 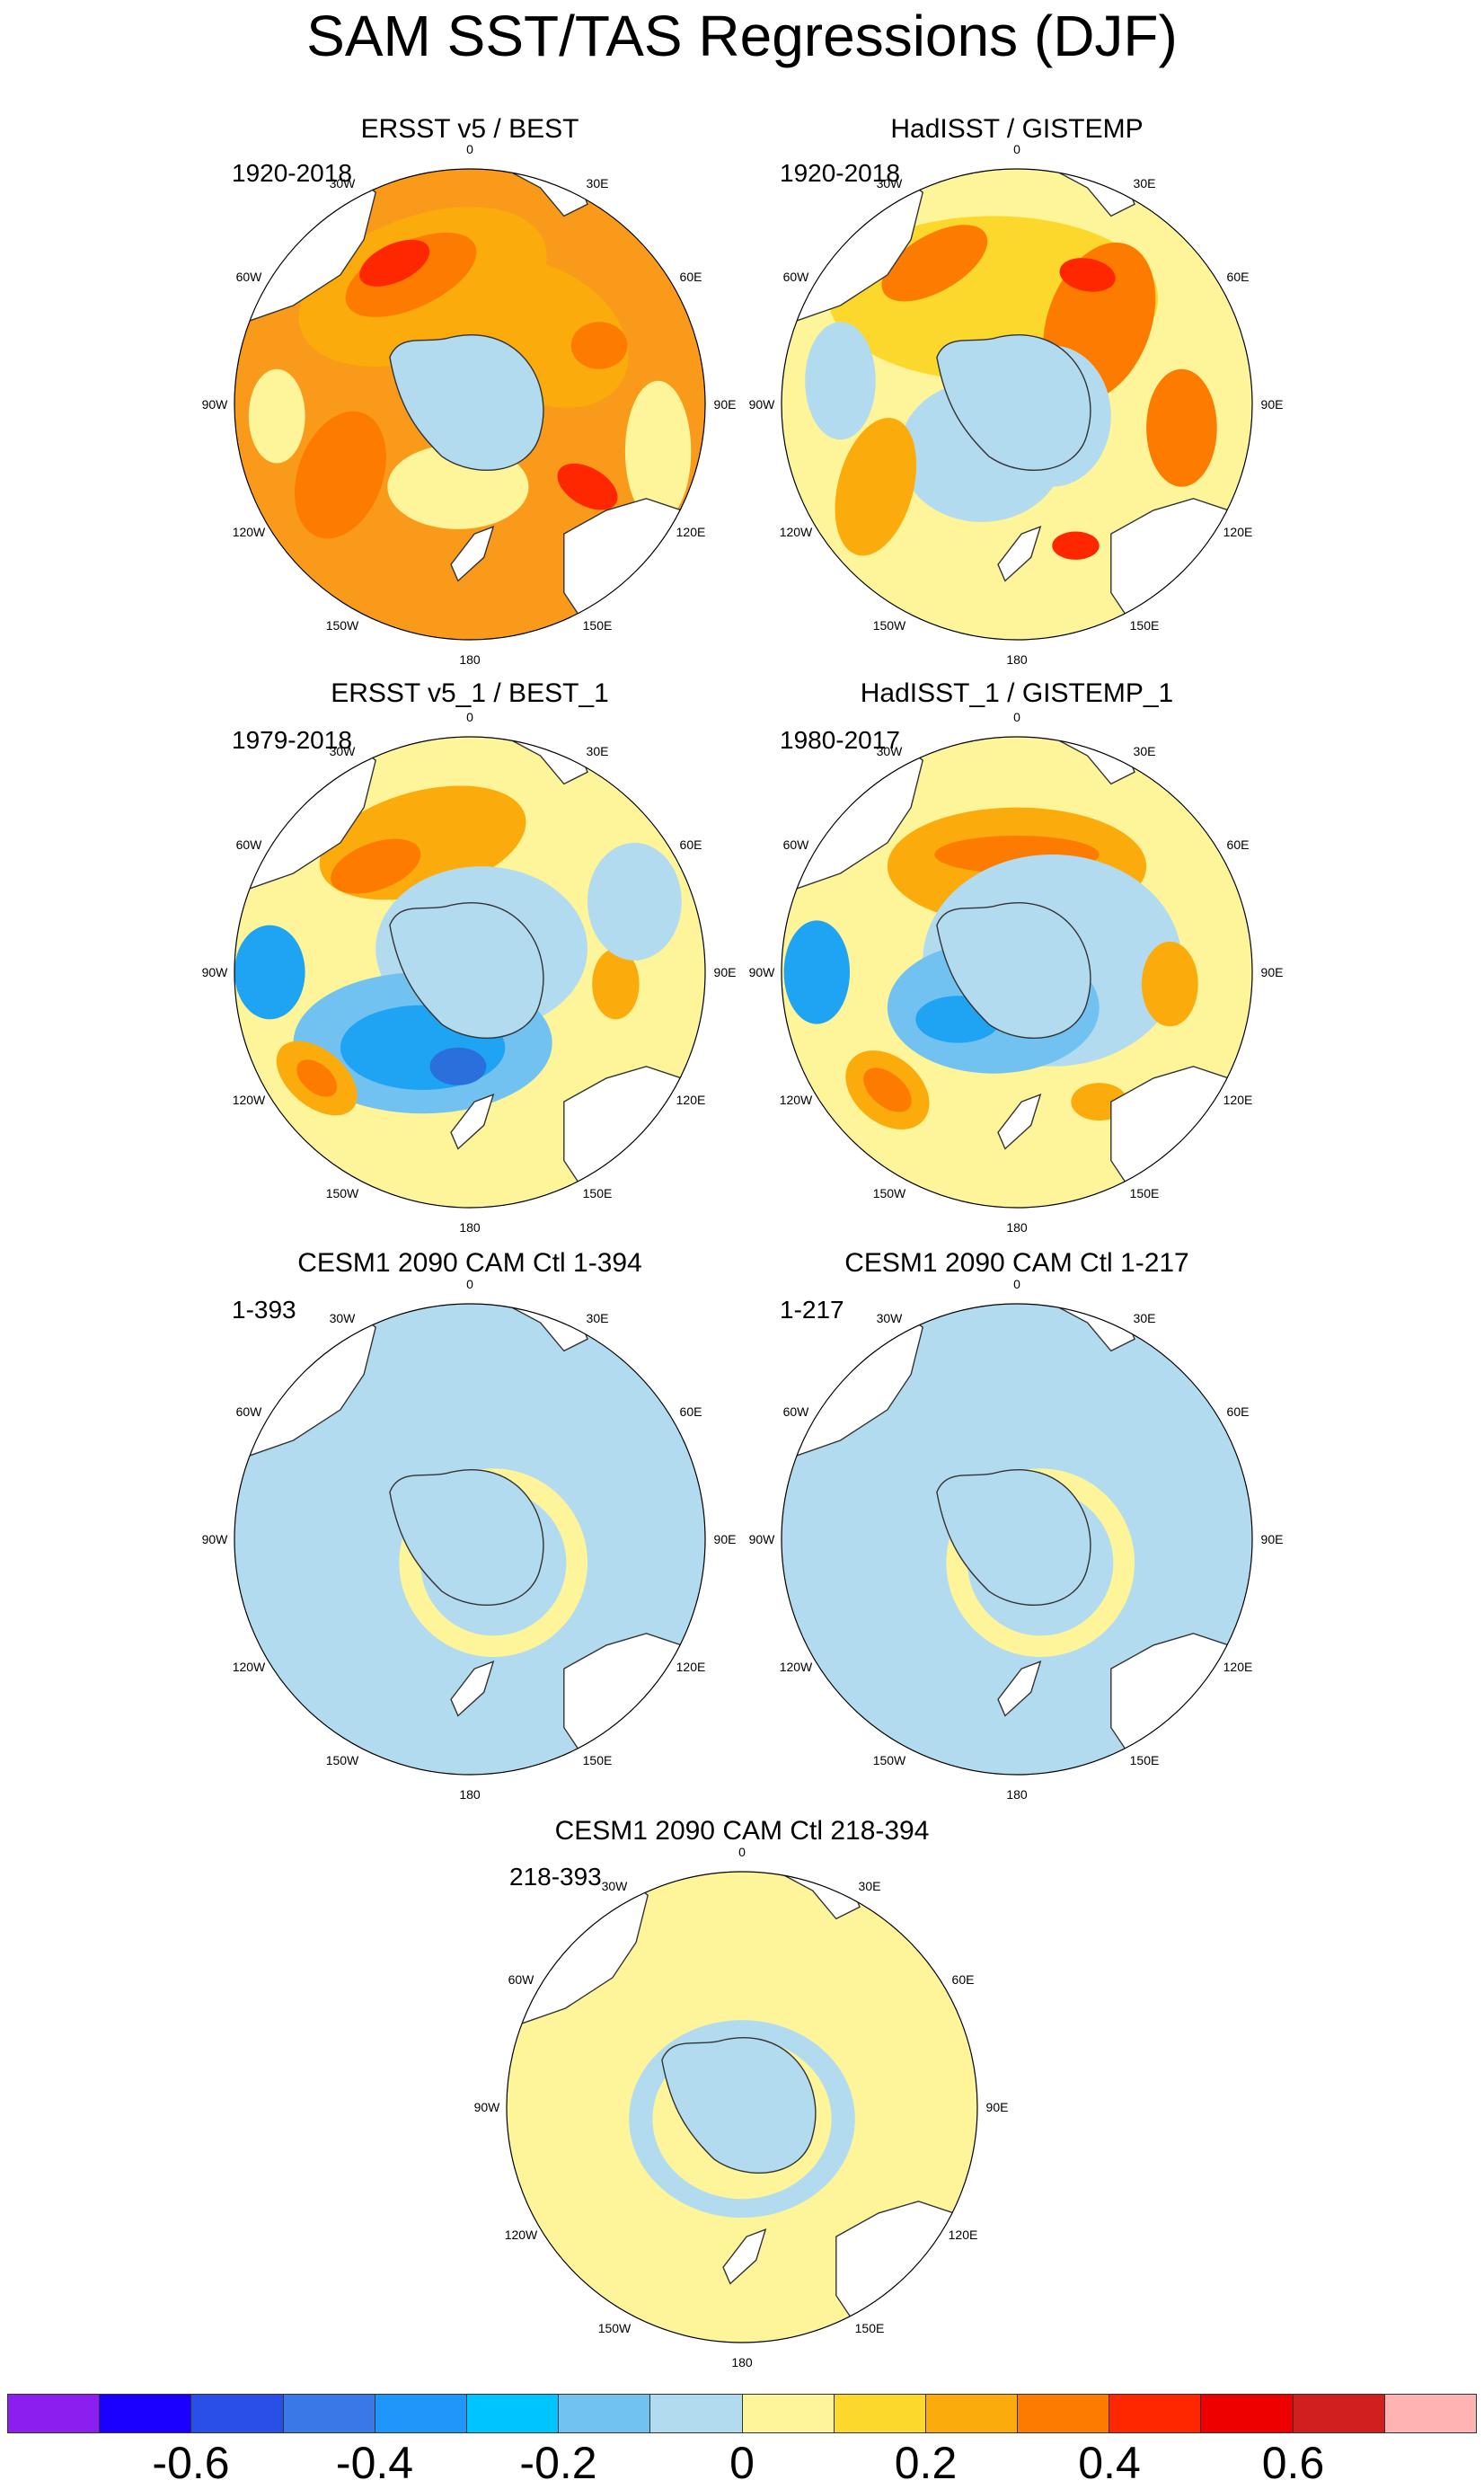 What do you see at coordinates (555, 1877) in the screenshot?
I see `panel-date-range: 218-393` at bounding box center [555, 1877].